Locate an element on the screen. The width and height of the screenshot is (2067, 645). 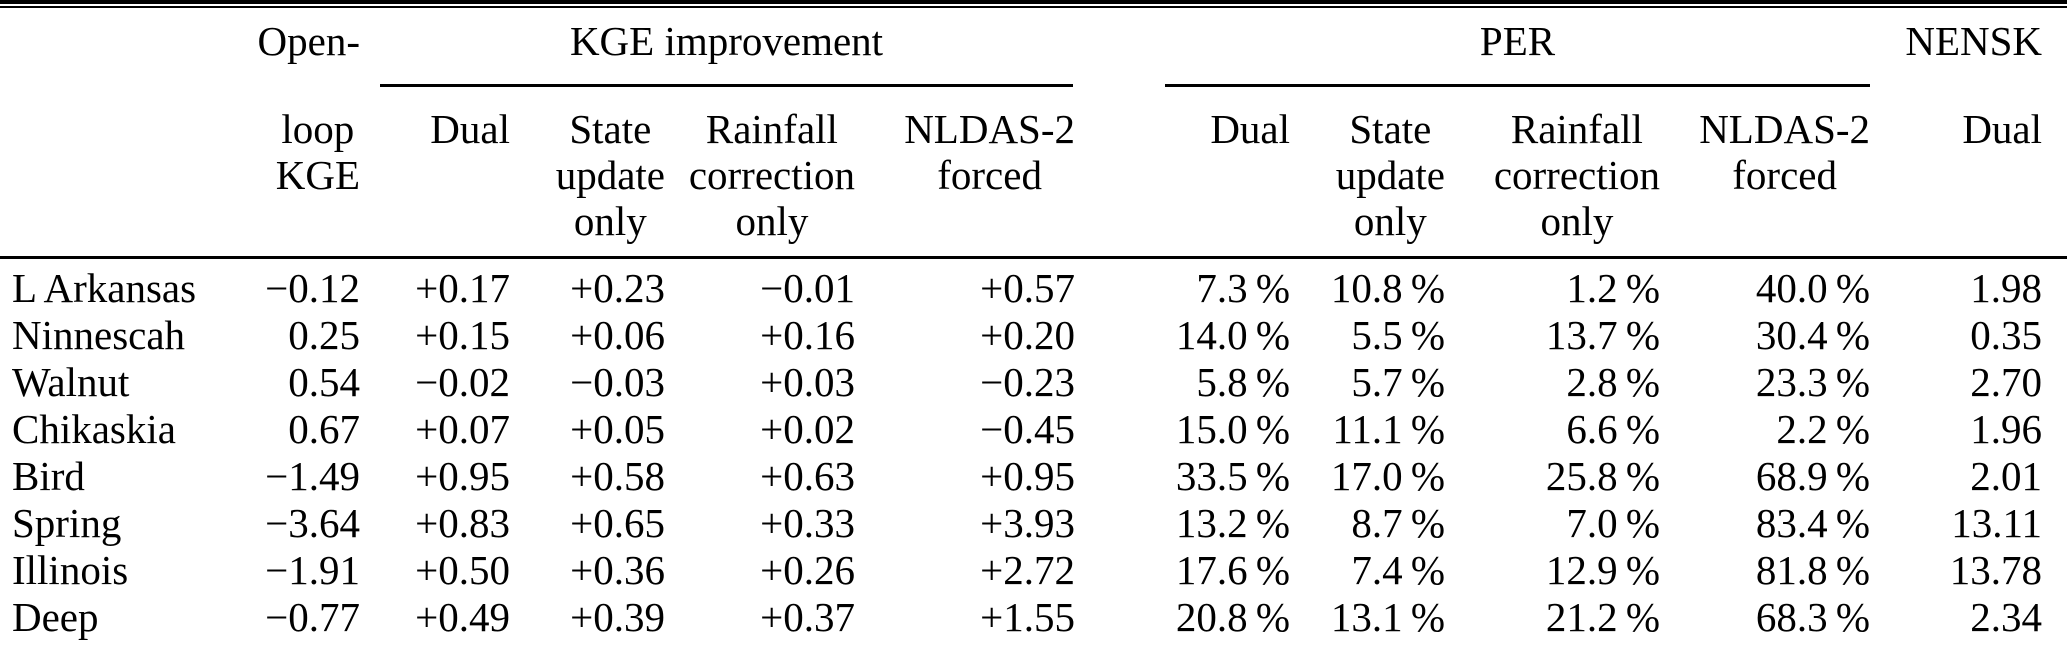
kge-rainfall-correction-label: Rainfall correction only is located at coordinates (771, 175).